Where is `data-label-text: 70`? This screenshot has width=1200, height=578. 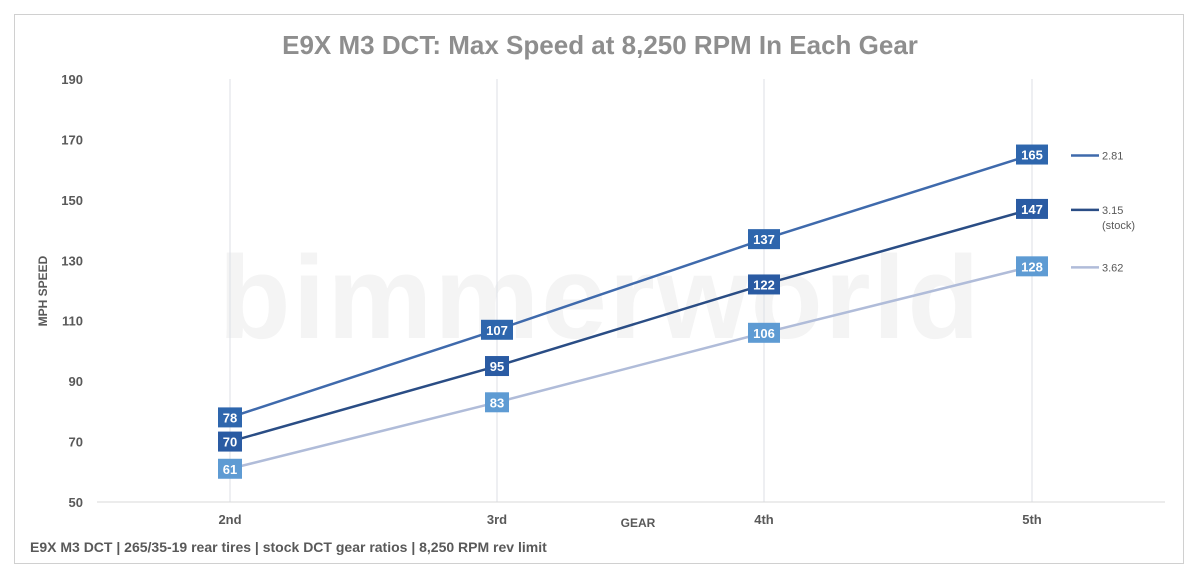
data-label-text: 70 is located at coordinates (230, 442).